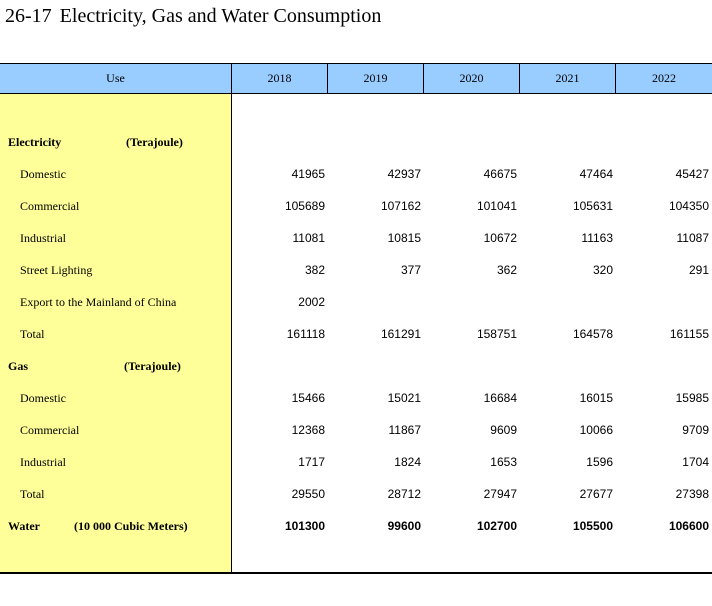 This screenshot has width=712, height=606. What do you see at coordinates (496, 334) in the screenshot?
I see `cell-2020: 158751` at bounding box center [496, 334].